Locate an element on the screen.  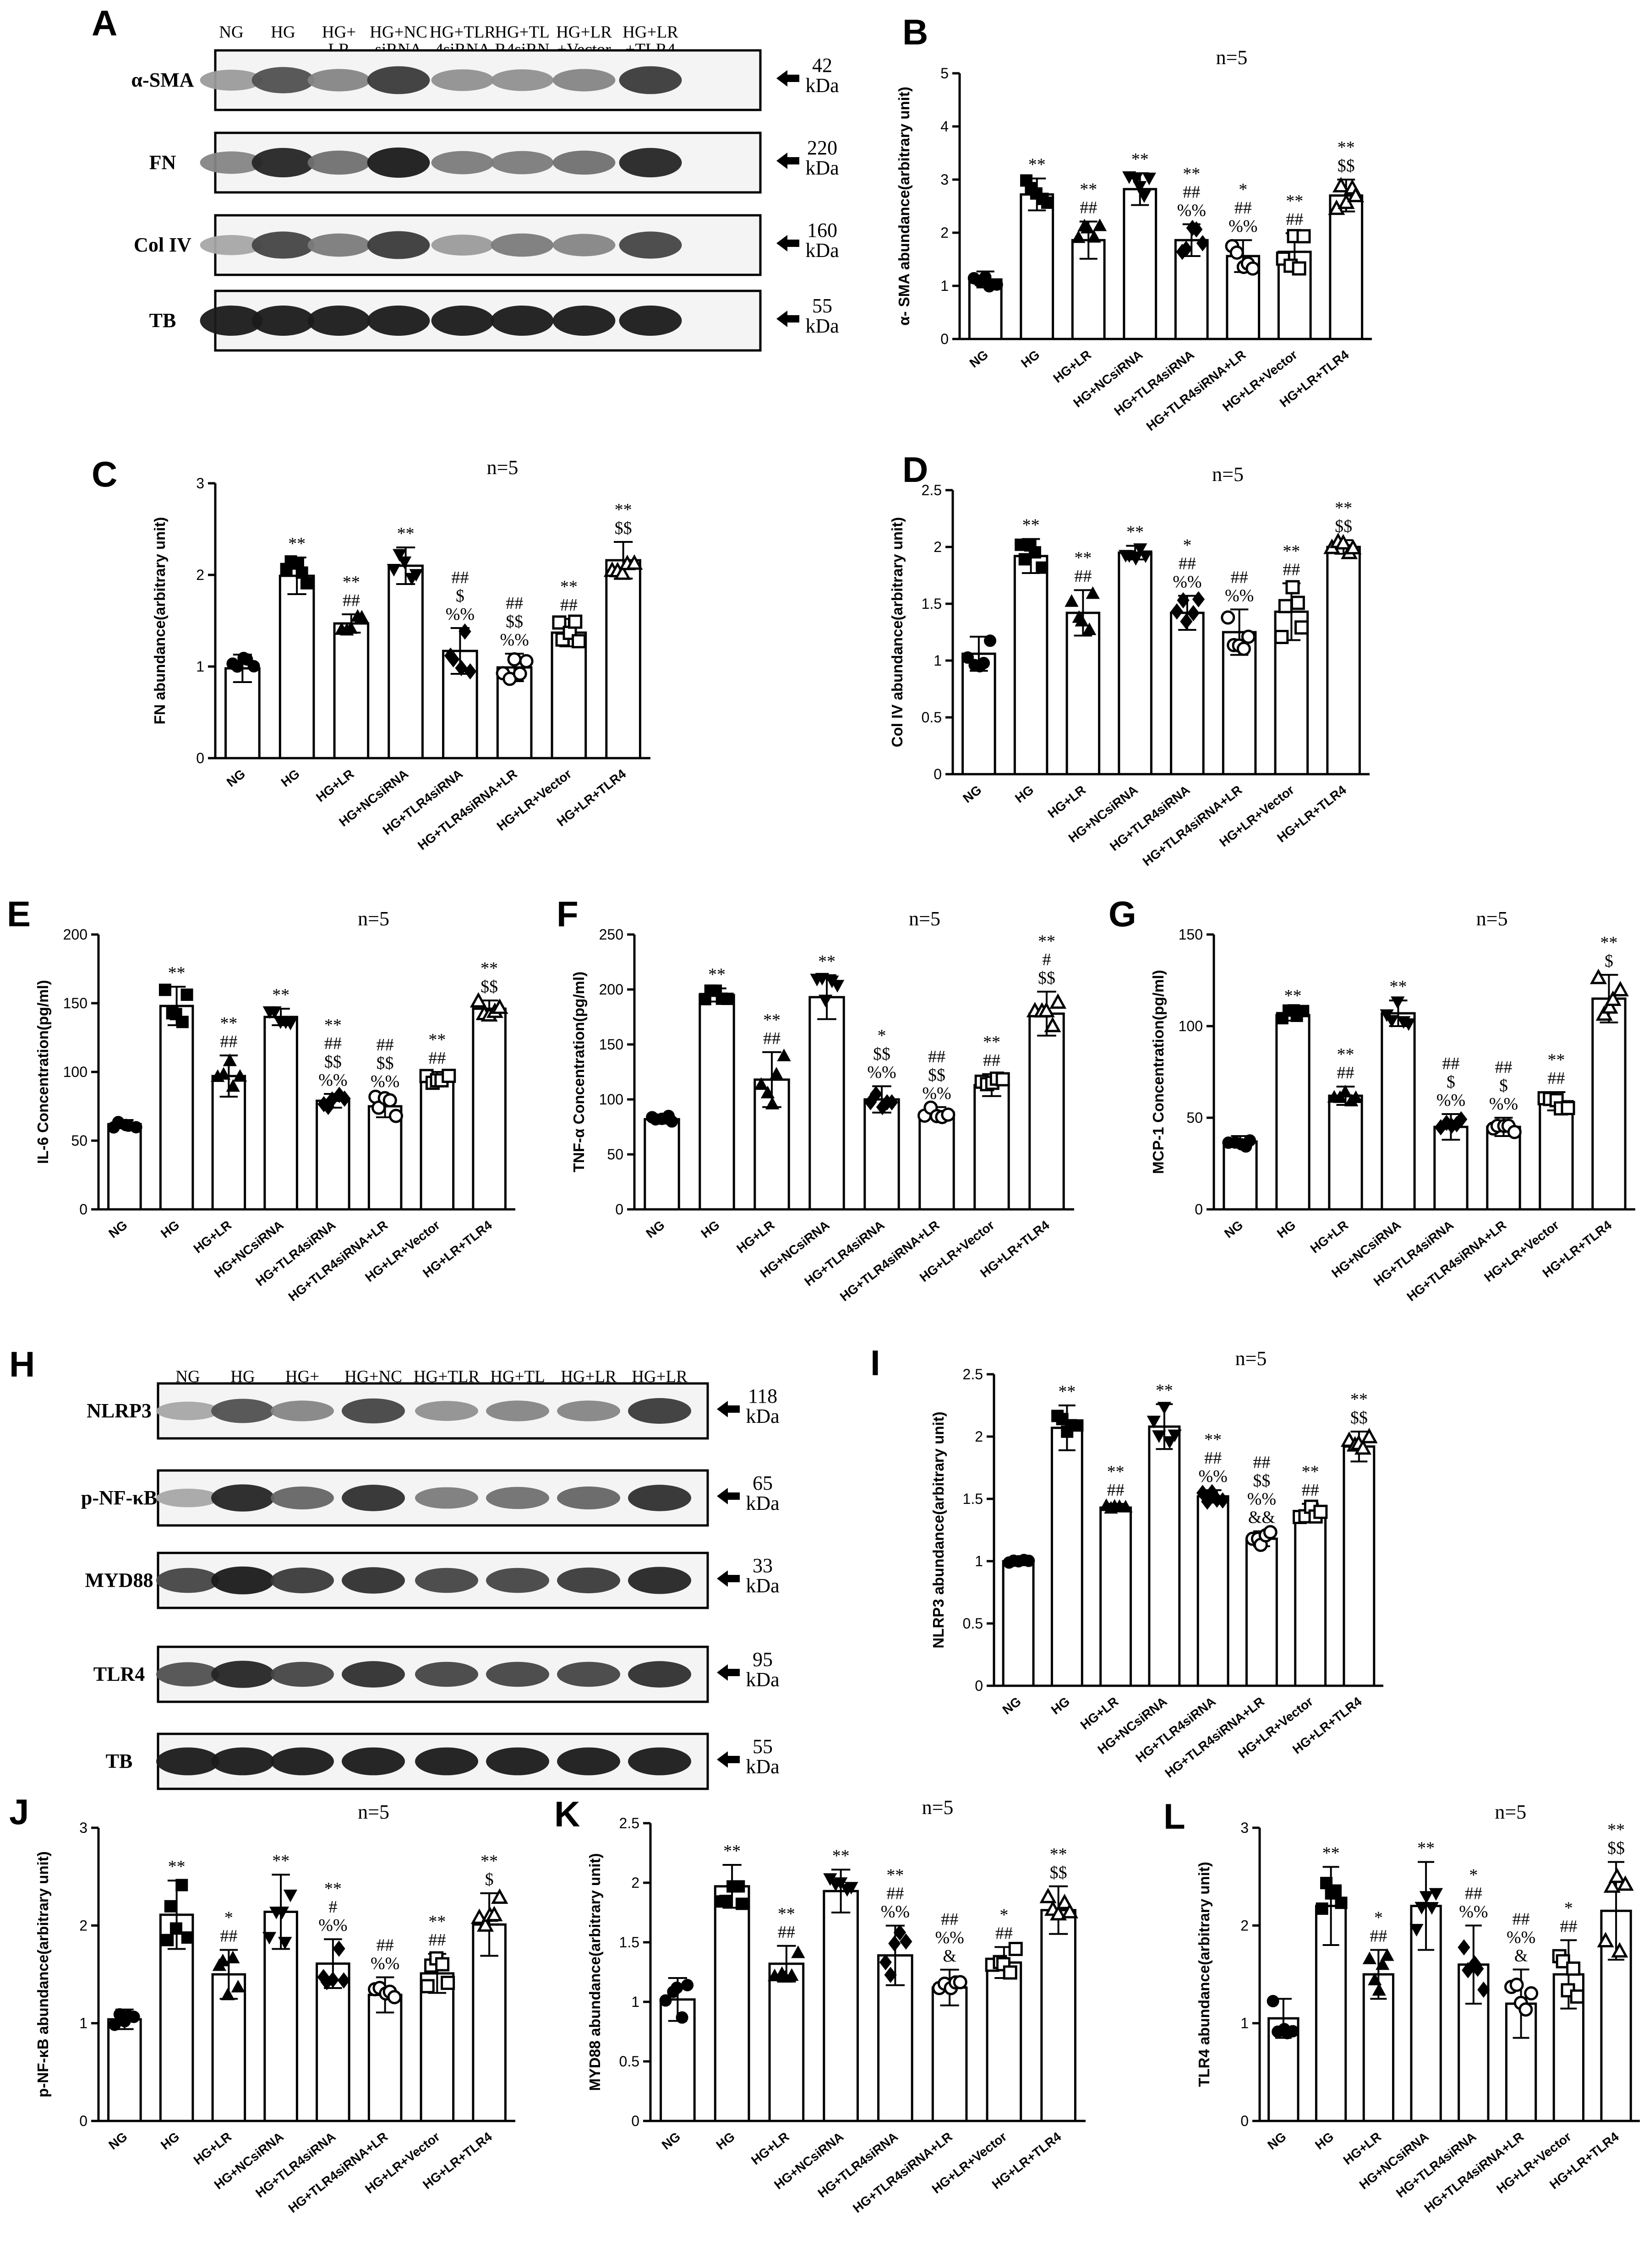
significance-label: * ## is located at coordinates (1378, 1927).